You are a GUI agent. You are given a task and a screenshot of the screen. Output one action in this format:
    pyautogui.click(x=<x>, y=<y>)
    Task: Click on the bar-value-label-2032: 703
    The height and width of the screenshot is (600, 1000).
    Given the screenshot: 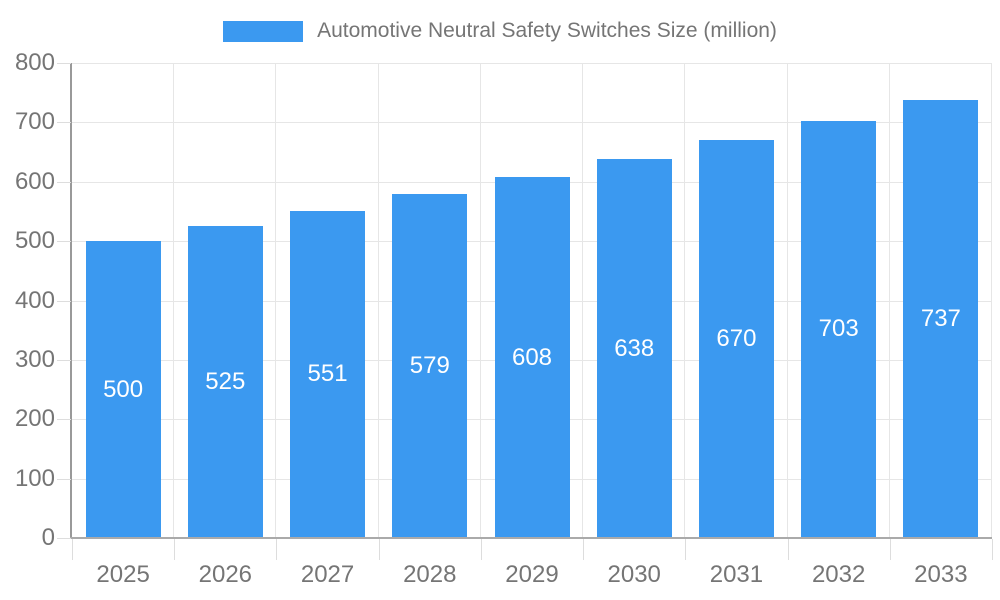 What is the action you would take?
    pyautogui.click(x=838, y=329)
    